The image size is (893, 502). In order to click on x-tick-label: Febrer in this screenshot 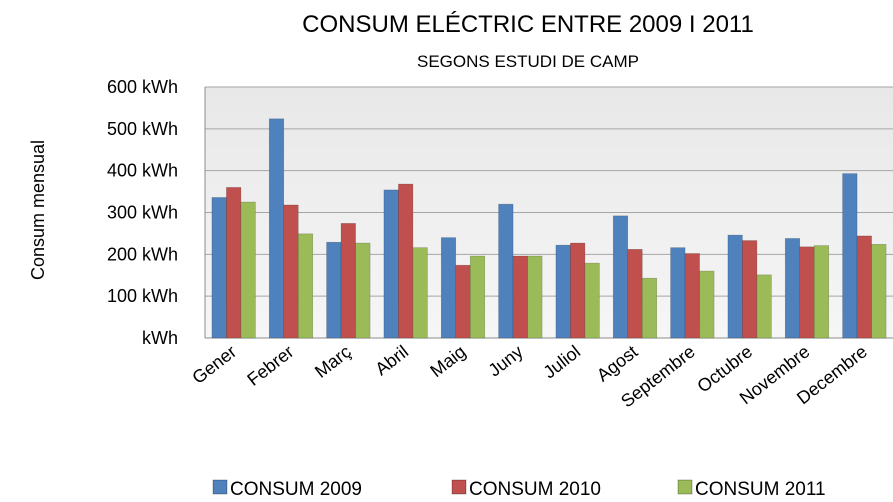, I will do `click(270, 365)`.